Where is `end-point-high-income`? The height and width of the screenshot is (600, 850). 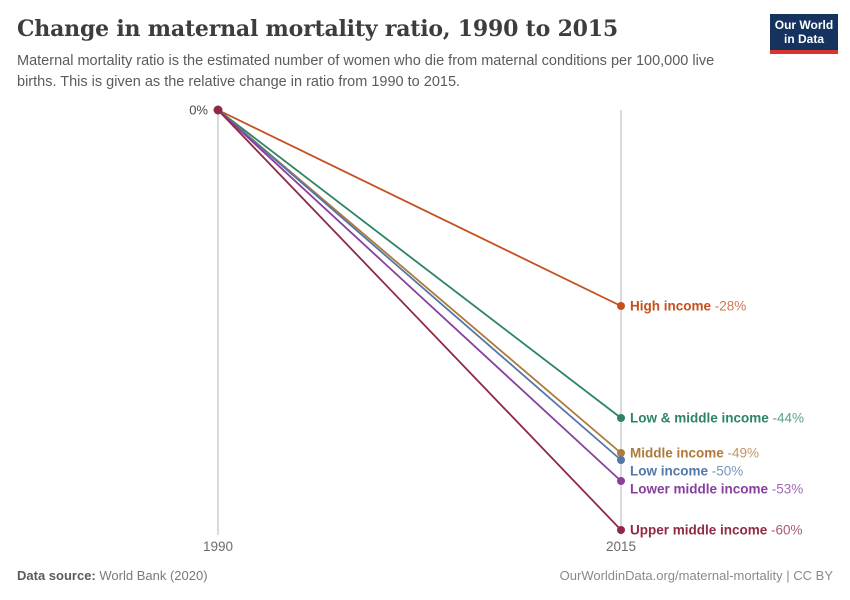
end-point-high-income is located at coordinates (621, 306).